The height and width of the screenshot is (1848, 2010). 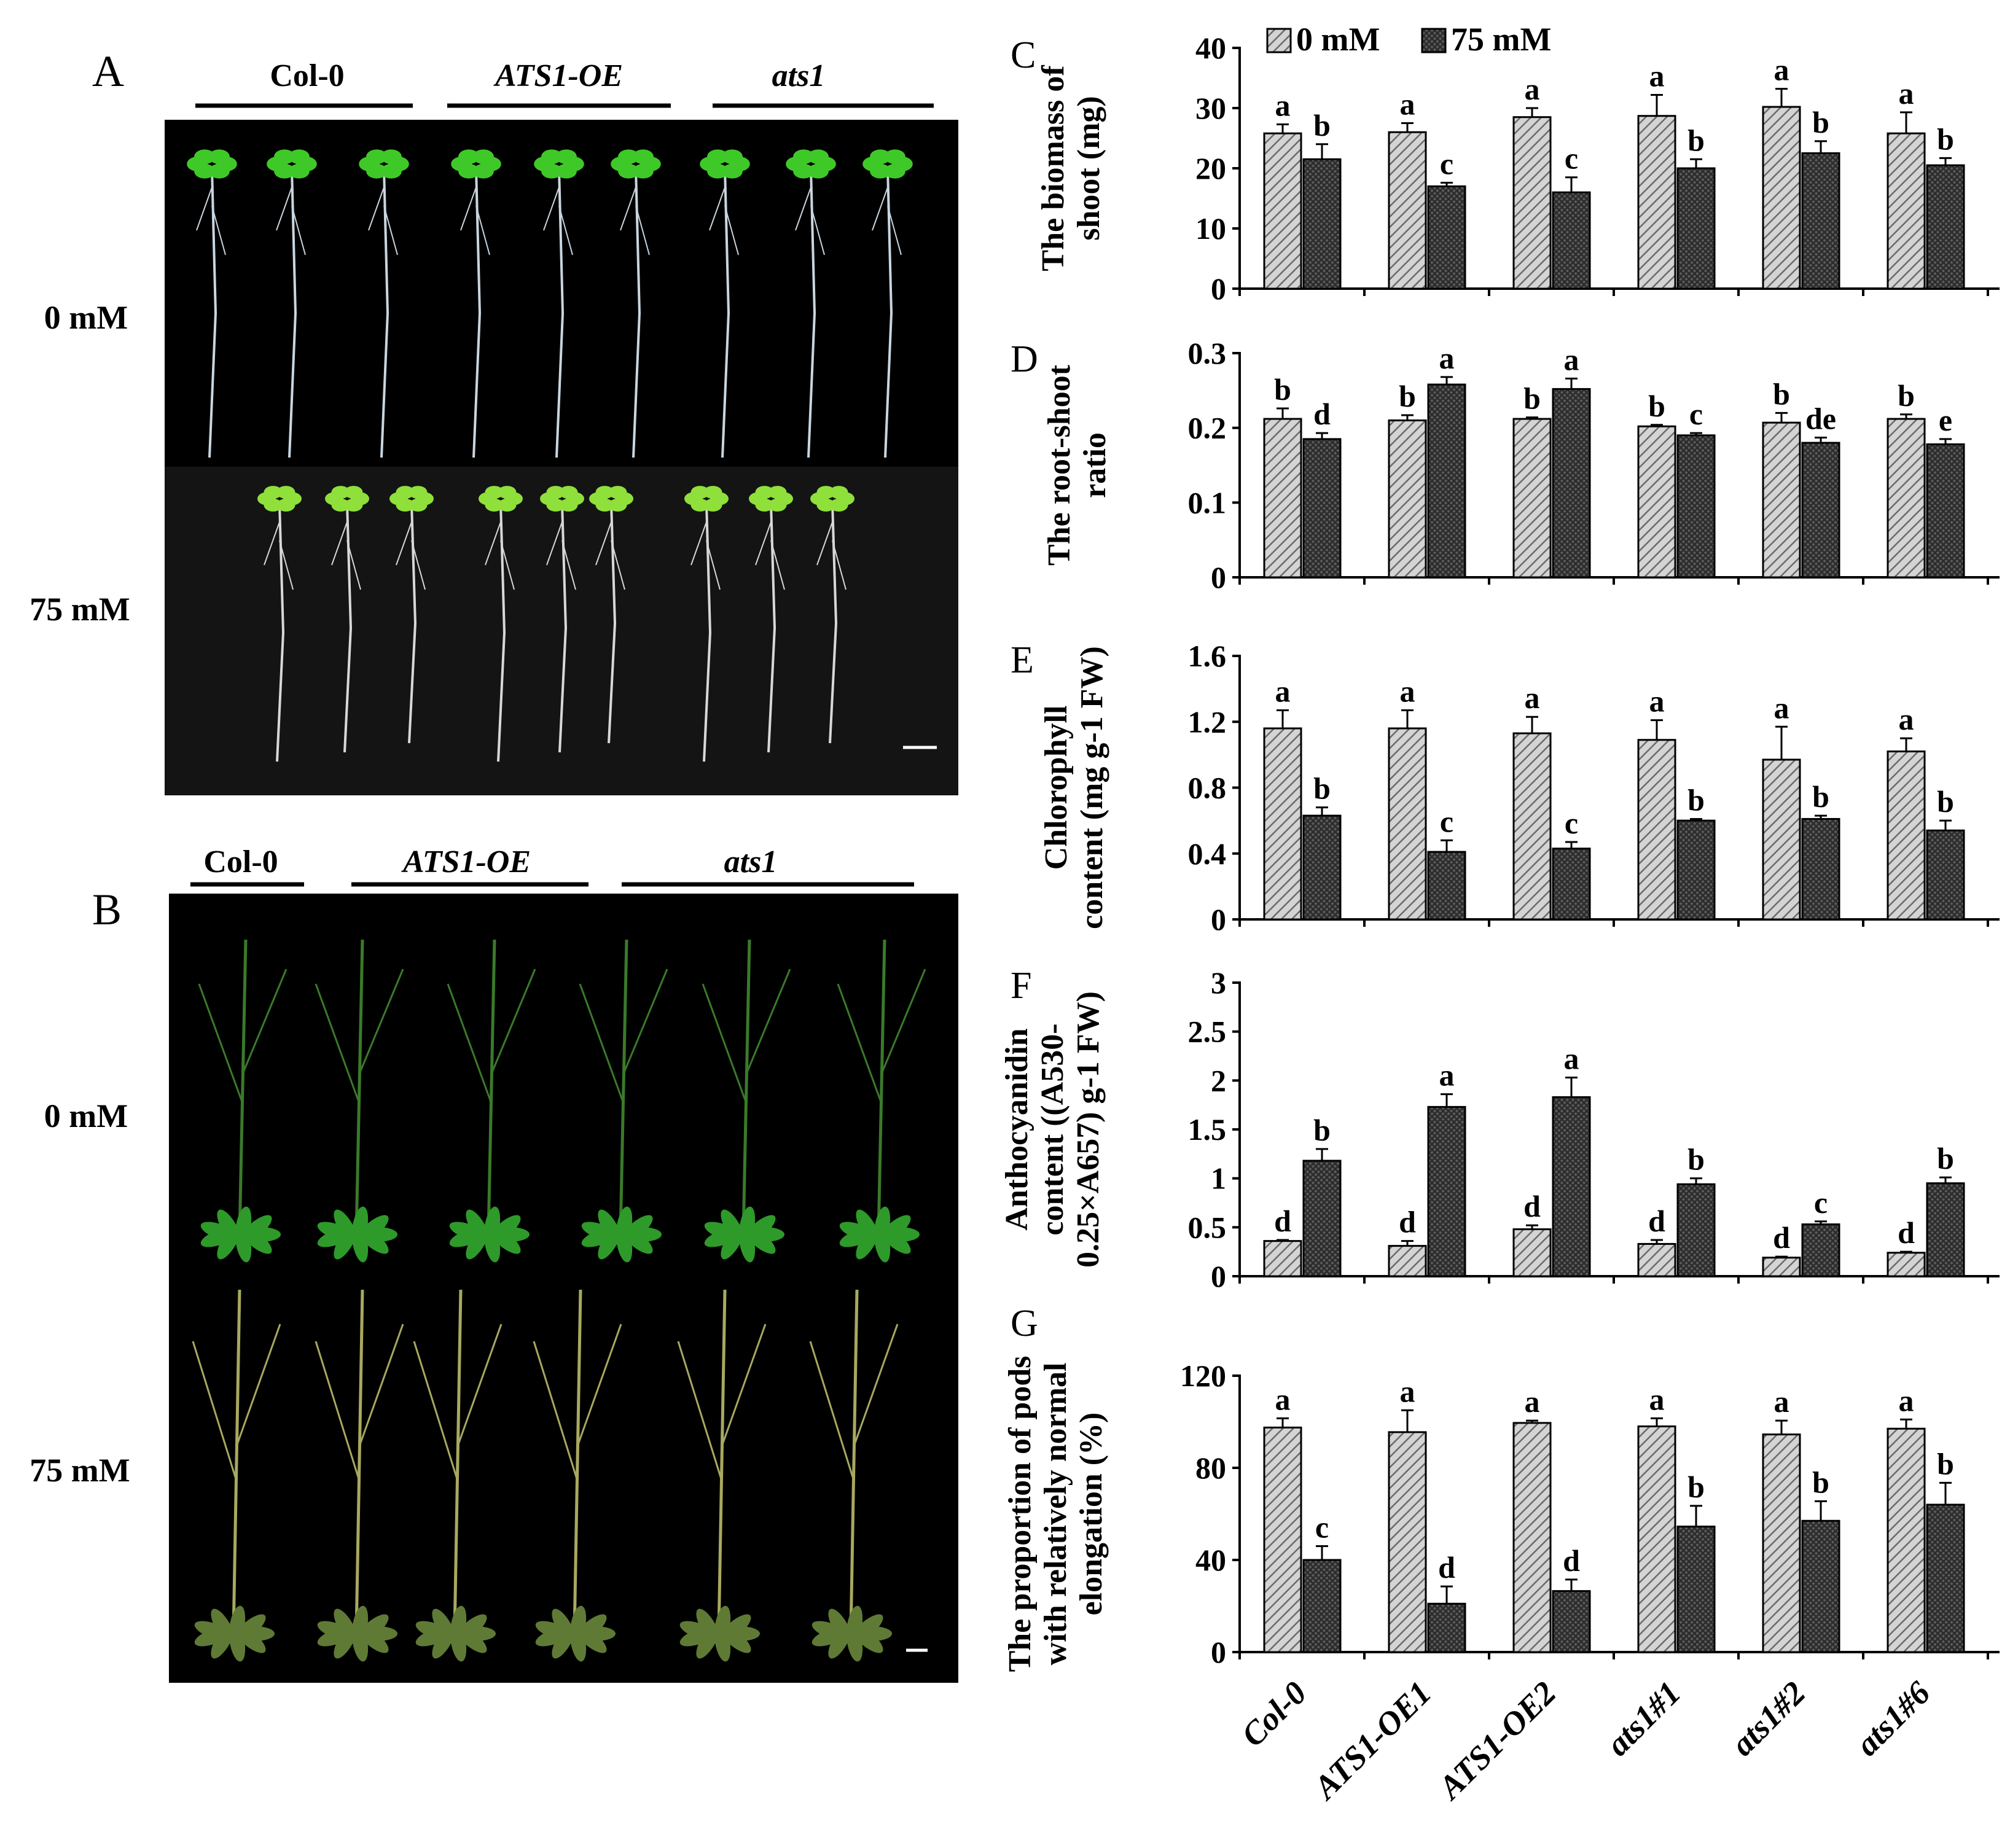 What do you see at coordinates (1945, 1158) in the screenshot?
I see `significance-letter-f: b` at bounding box center [1945, 1158].